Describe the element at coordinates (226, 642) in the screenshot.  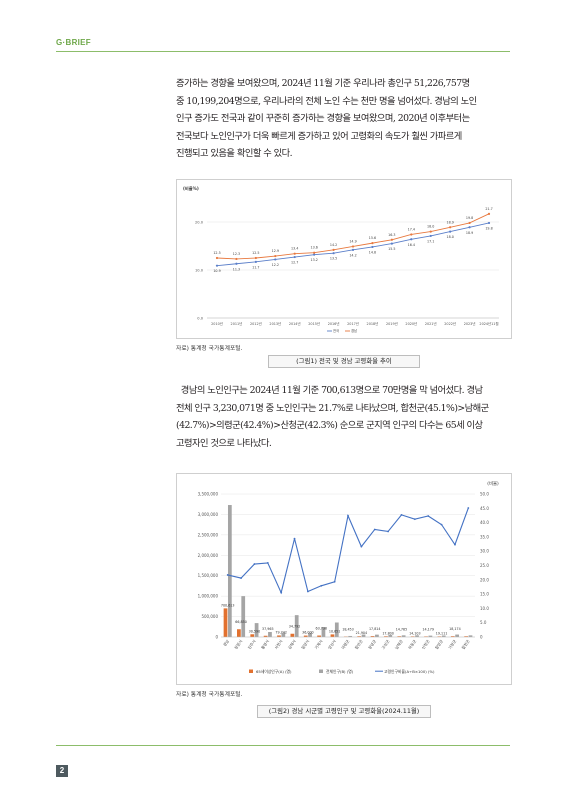
I see `x-tick-label: 경남` at that location.